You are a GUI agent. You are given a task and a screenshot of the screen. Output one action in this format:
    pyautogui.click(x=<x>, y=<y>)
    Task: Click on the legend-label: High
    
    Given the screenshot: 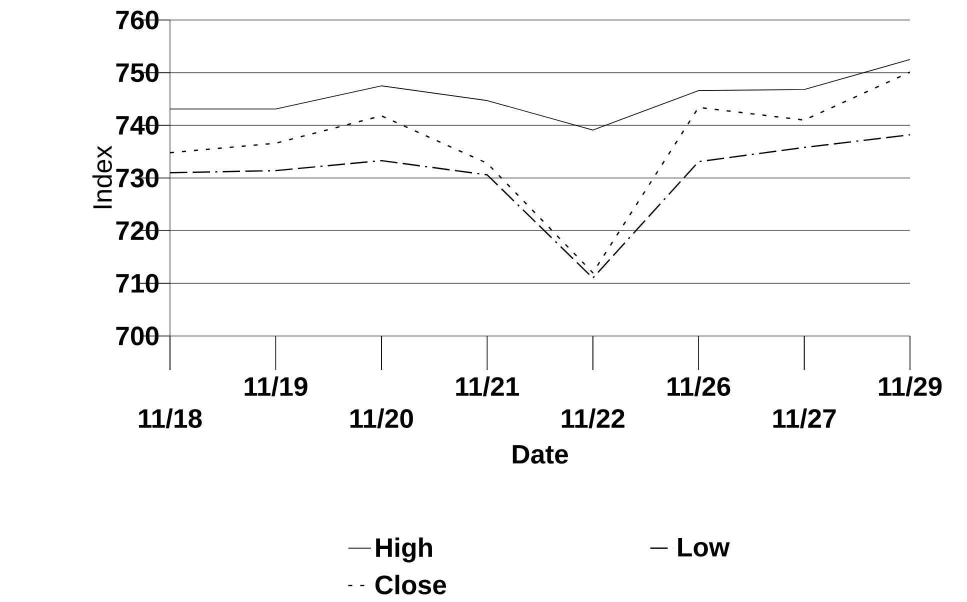 What is the action you would take?
    pyautogui.click(x=404, y=550)
    